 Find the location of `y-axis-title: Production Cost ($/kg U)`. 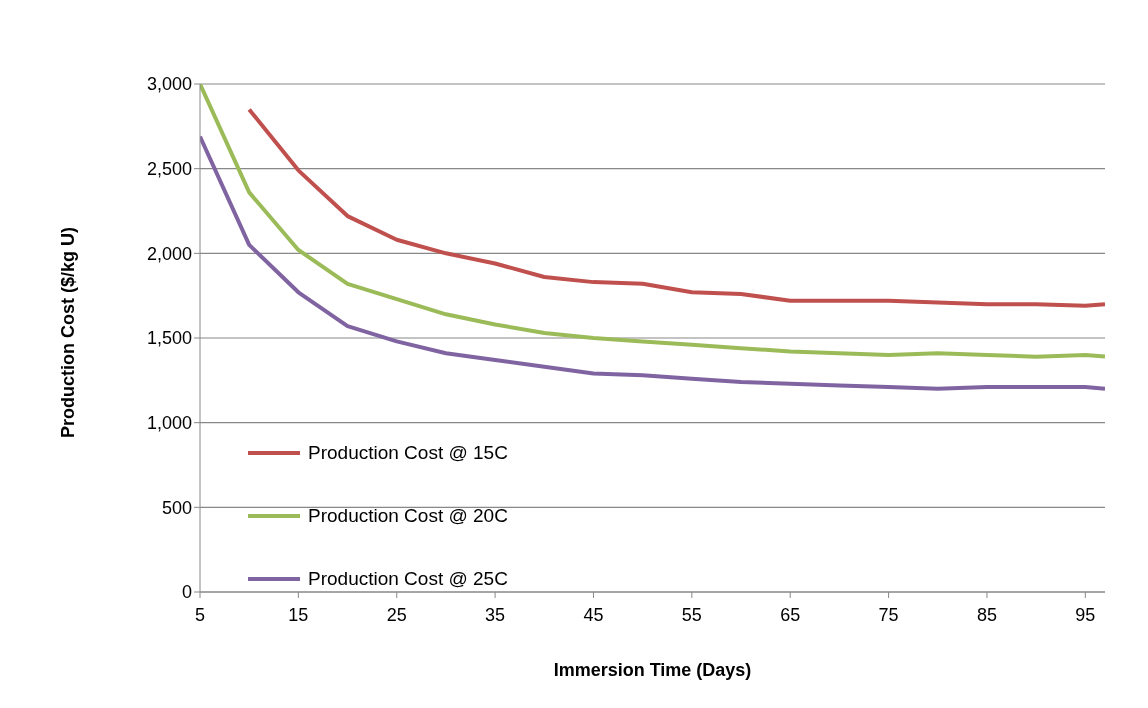

y-axis-title: Production Cost ($/kg U) is located at coordinates (68, 332).